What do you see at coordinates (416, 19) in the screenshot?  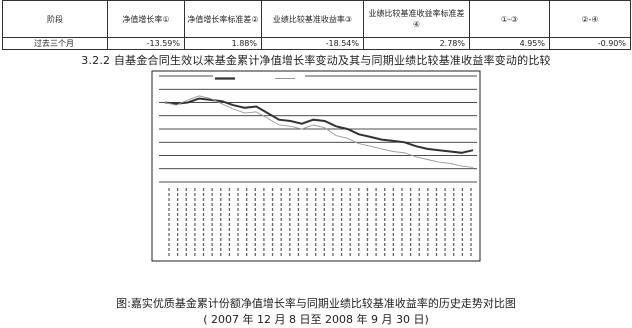 I see `header-cell: 业绩比较基准收益率标准差④` at bounding box center [416, 19].